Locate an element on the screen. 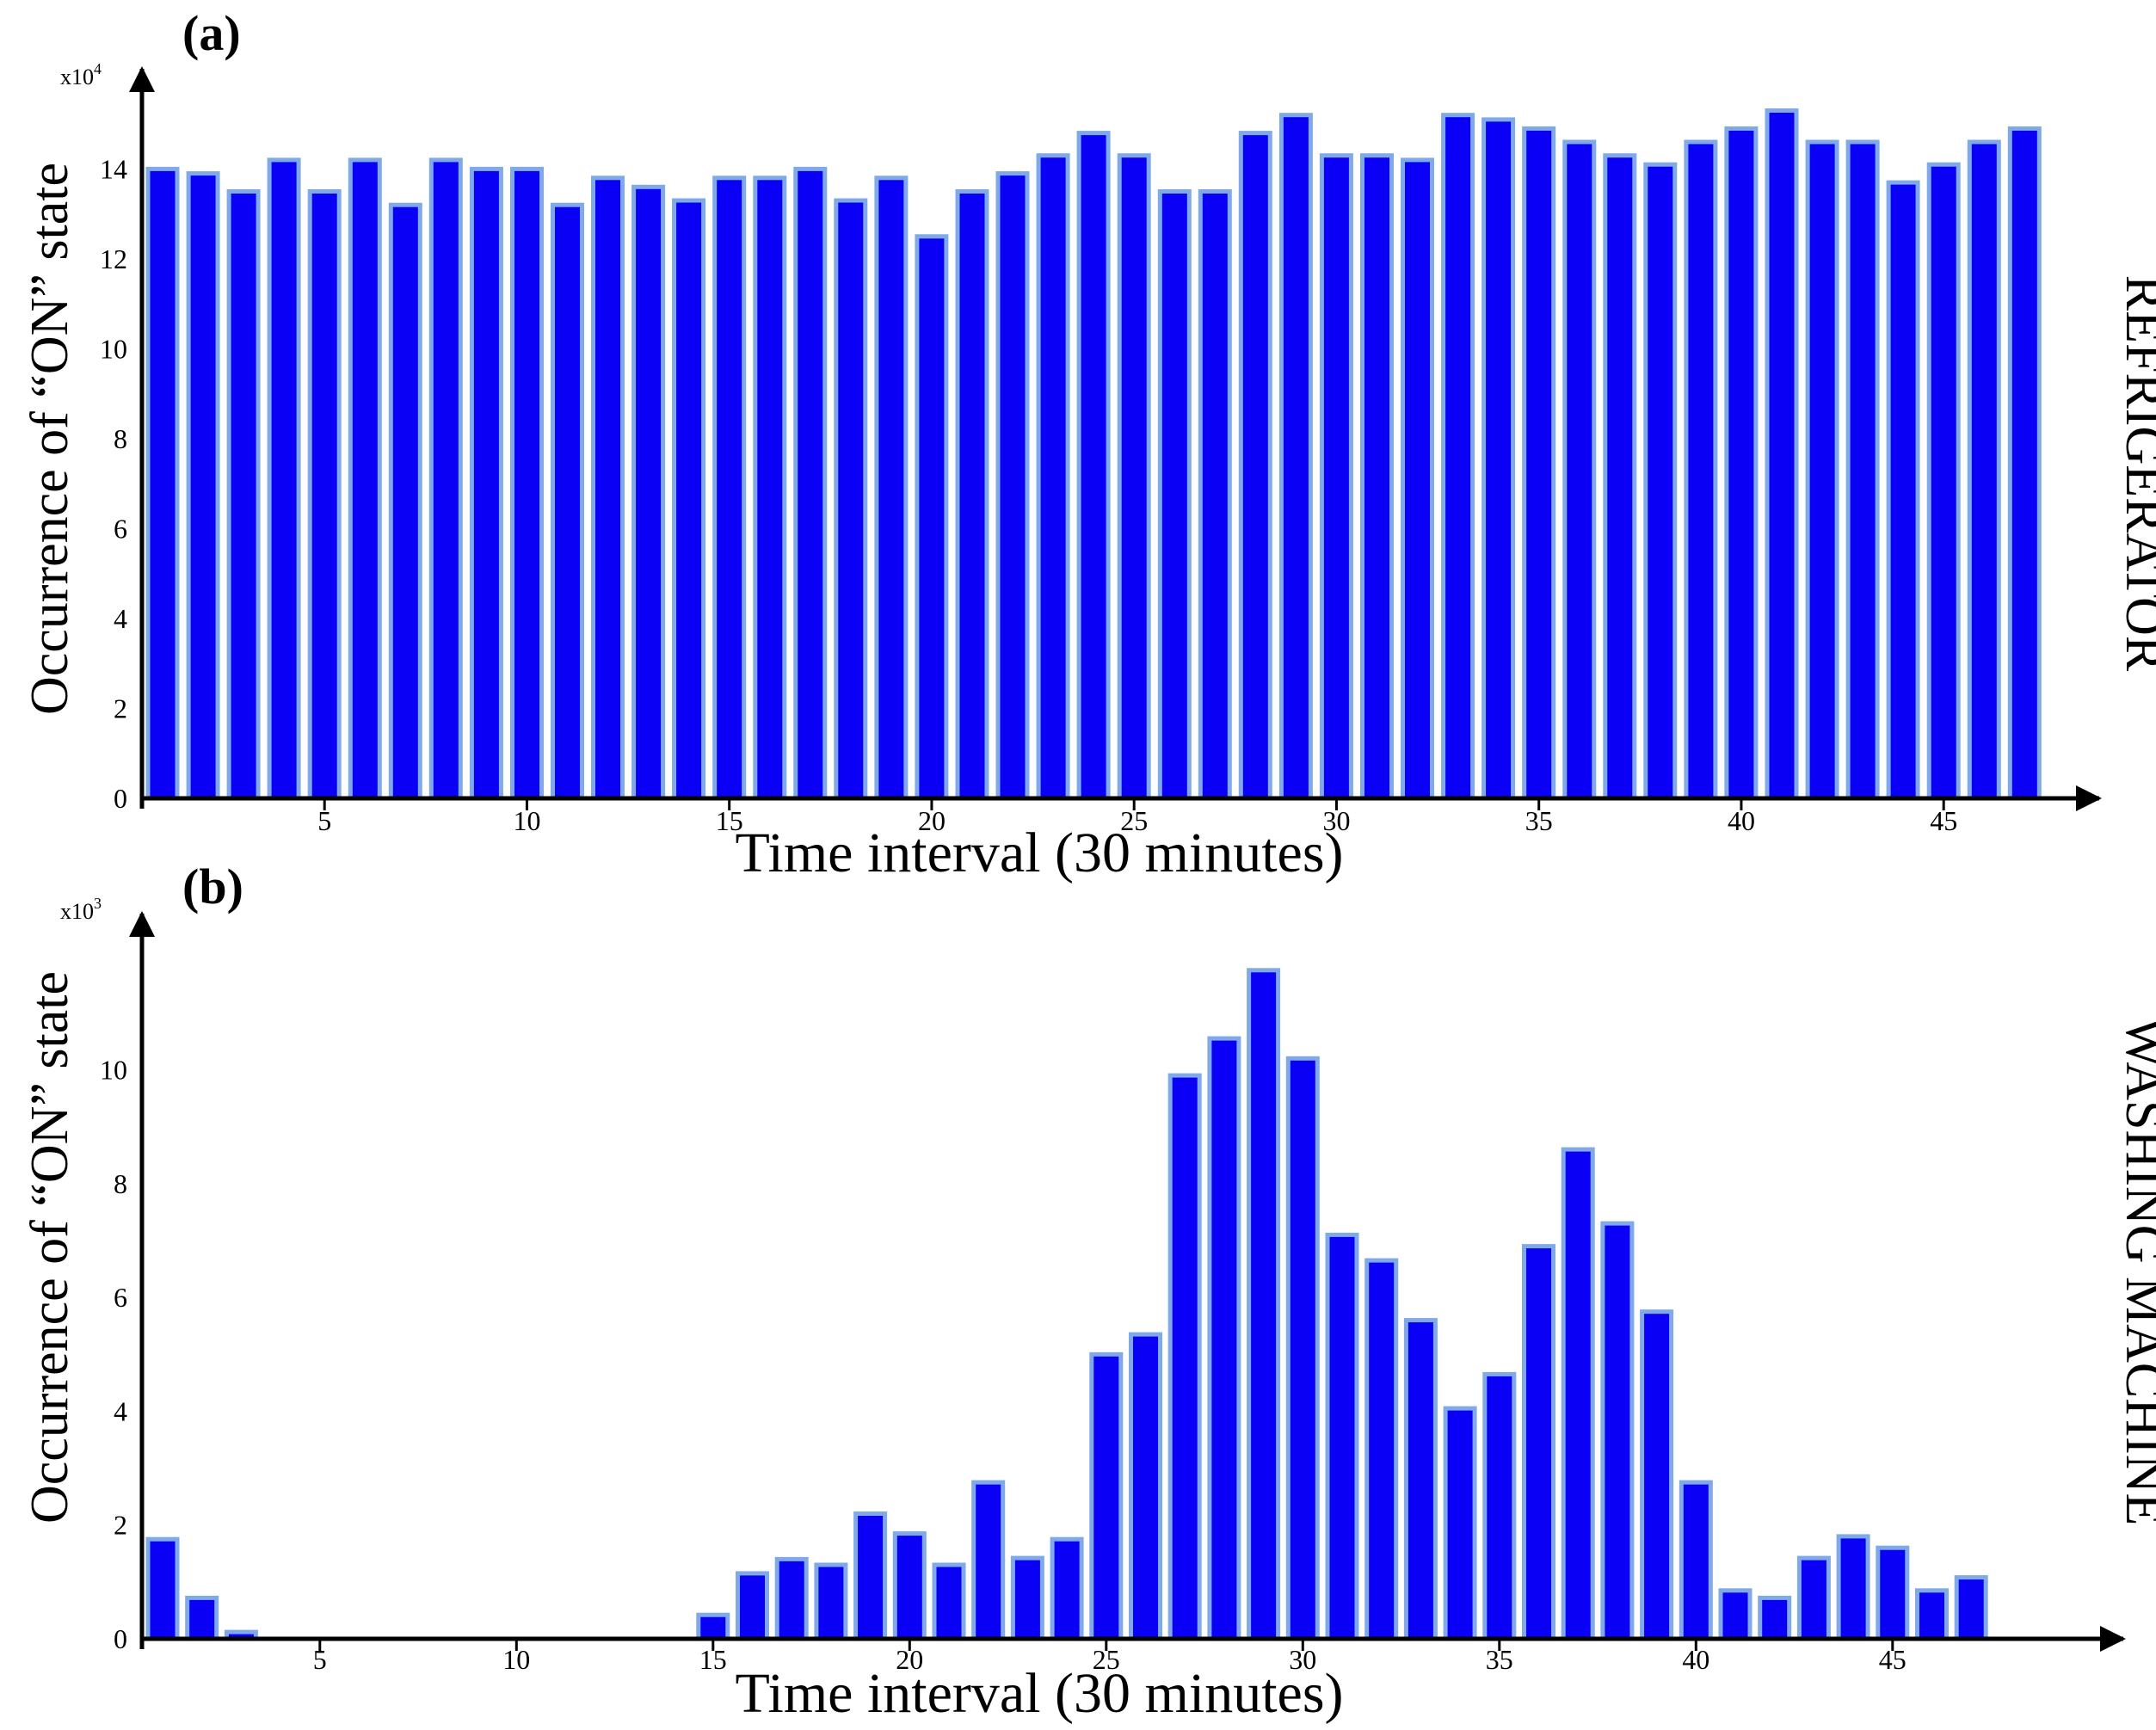 Image resolution: width=2156 pixels, height=1730 pixels. y-multiplier: x103 is located at coordinates (81, 909).